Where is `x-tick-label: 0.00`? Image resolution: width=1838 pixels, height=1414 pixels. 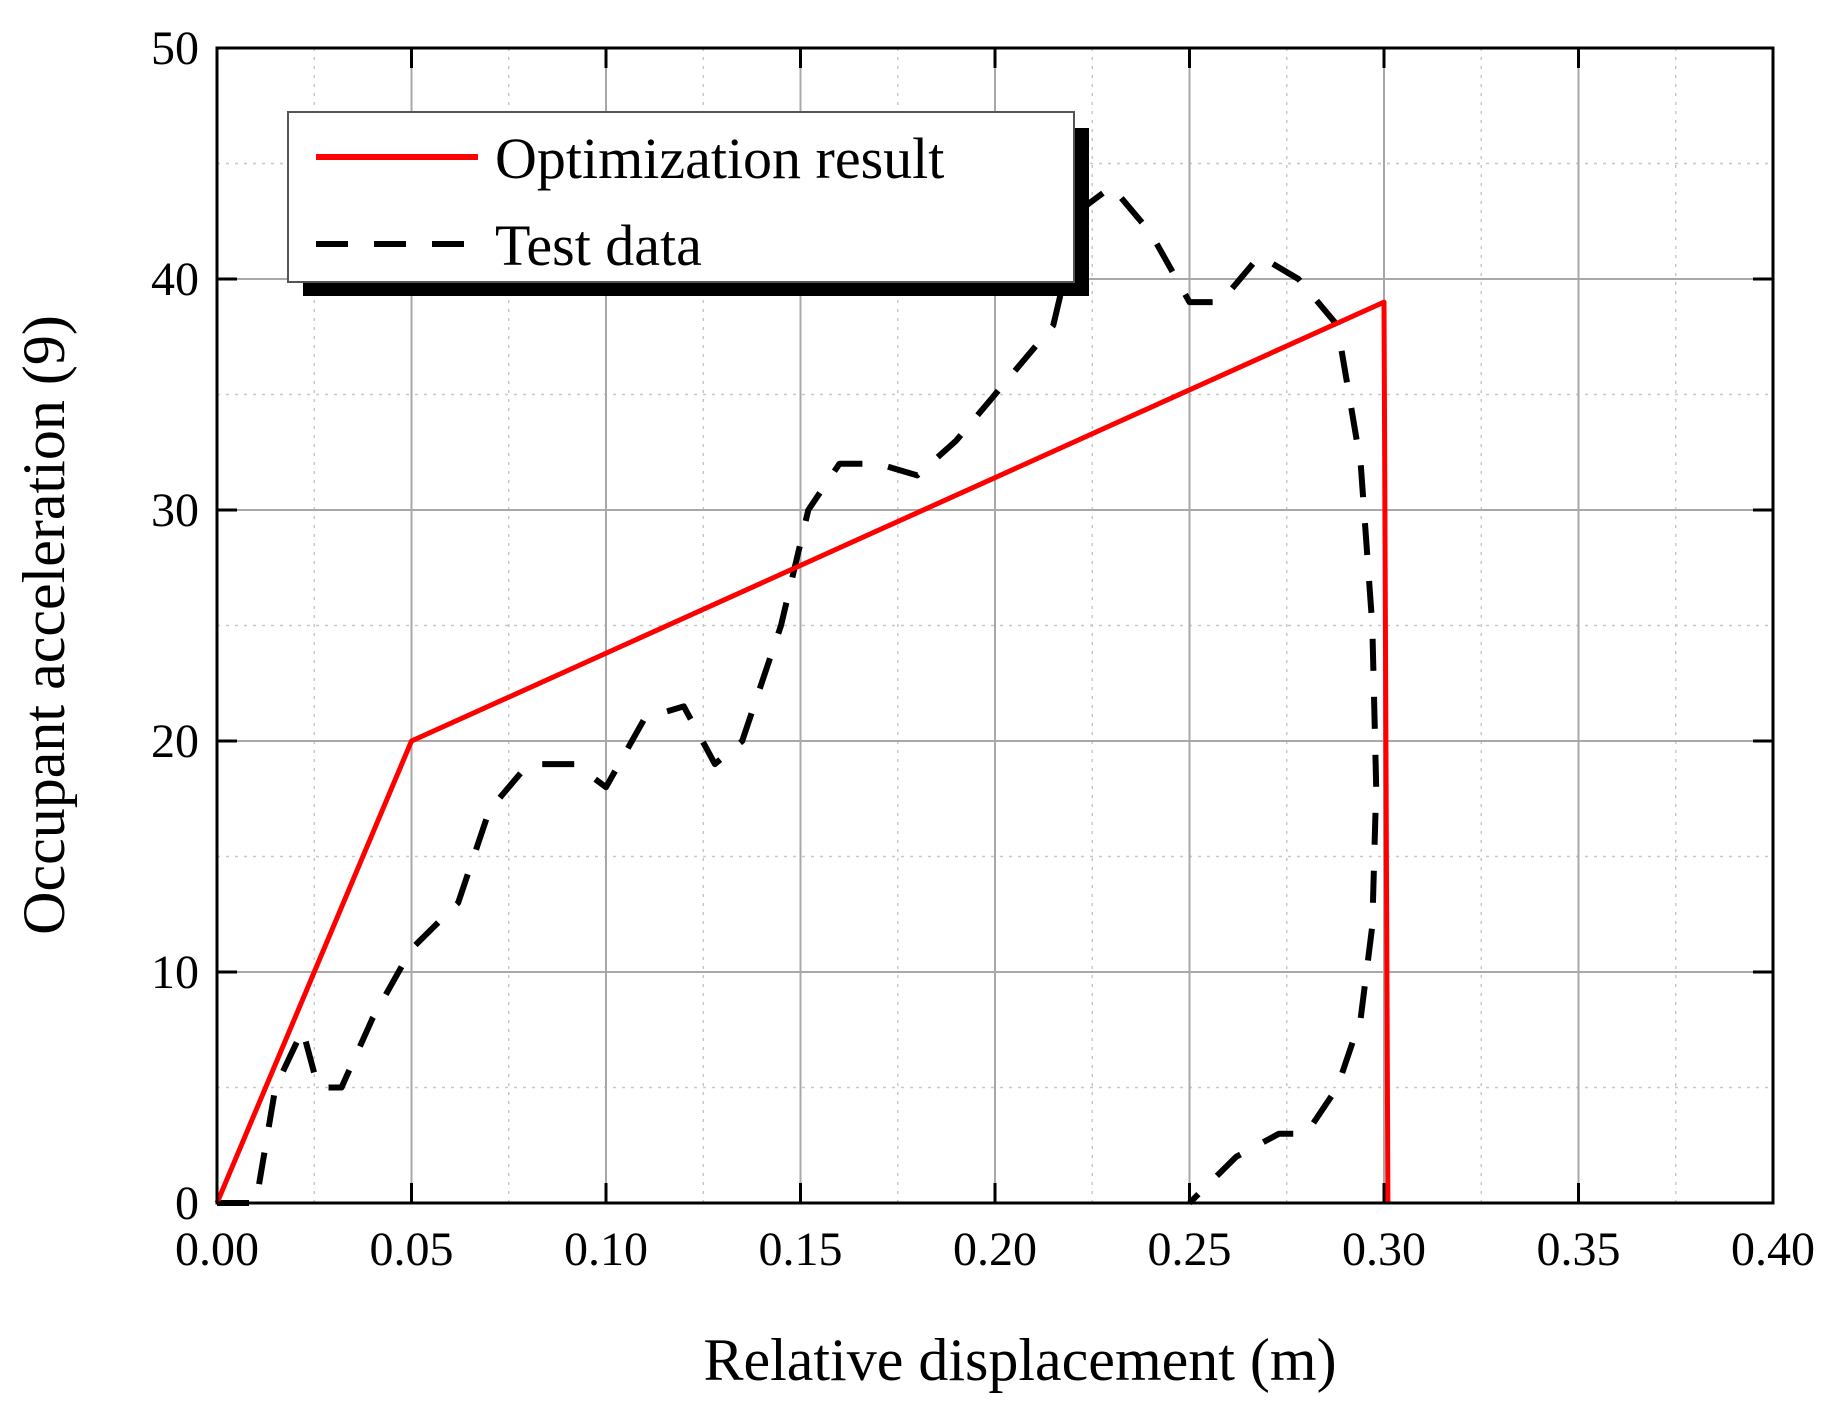
x-tick-label: 0.00 is located at coordinates (217, 1249).